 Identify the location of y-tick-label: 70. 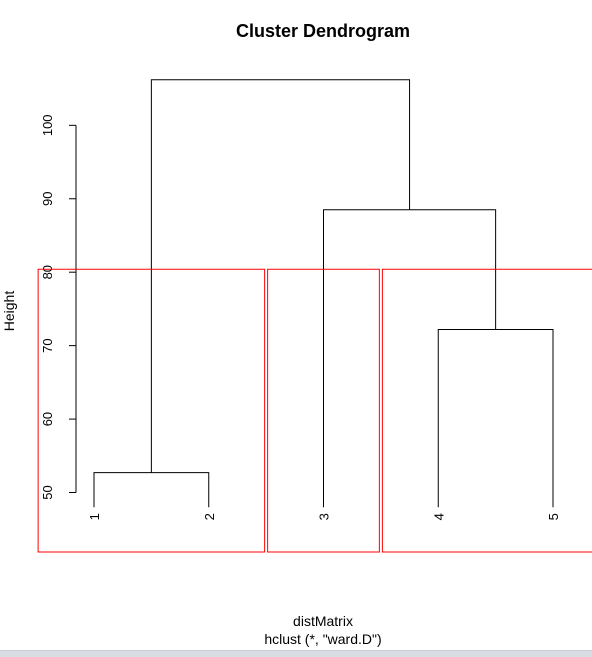
(47, 345).